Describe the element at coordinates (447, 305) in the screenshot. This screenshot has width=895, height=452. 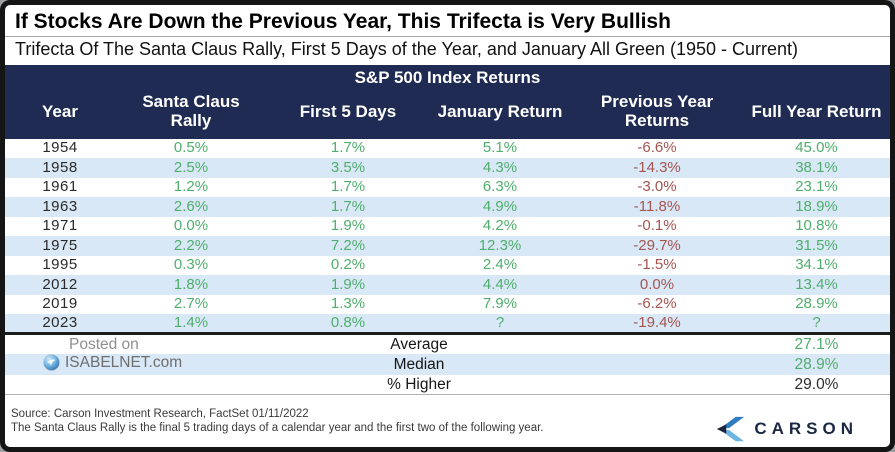
I see `table-row: 2019 2.7% 1.3% 7.9% -6.2% 28.9%` at that location.